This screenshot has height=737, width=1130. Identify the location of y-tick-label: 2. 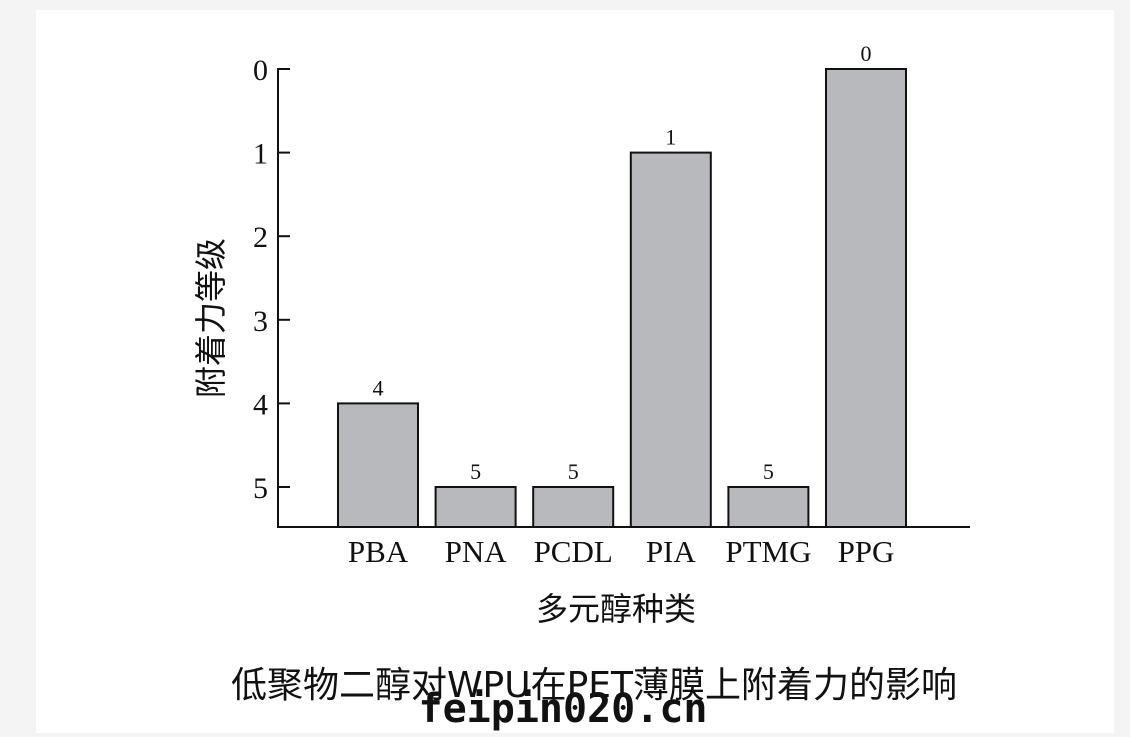
(260, 237).